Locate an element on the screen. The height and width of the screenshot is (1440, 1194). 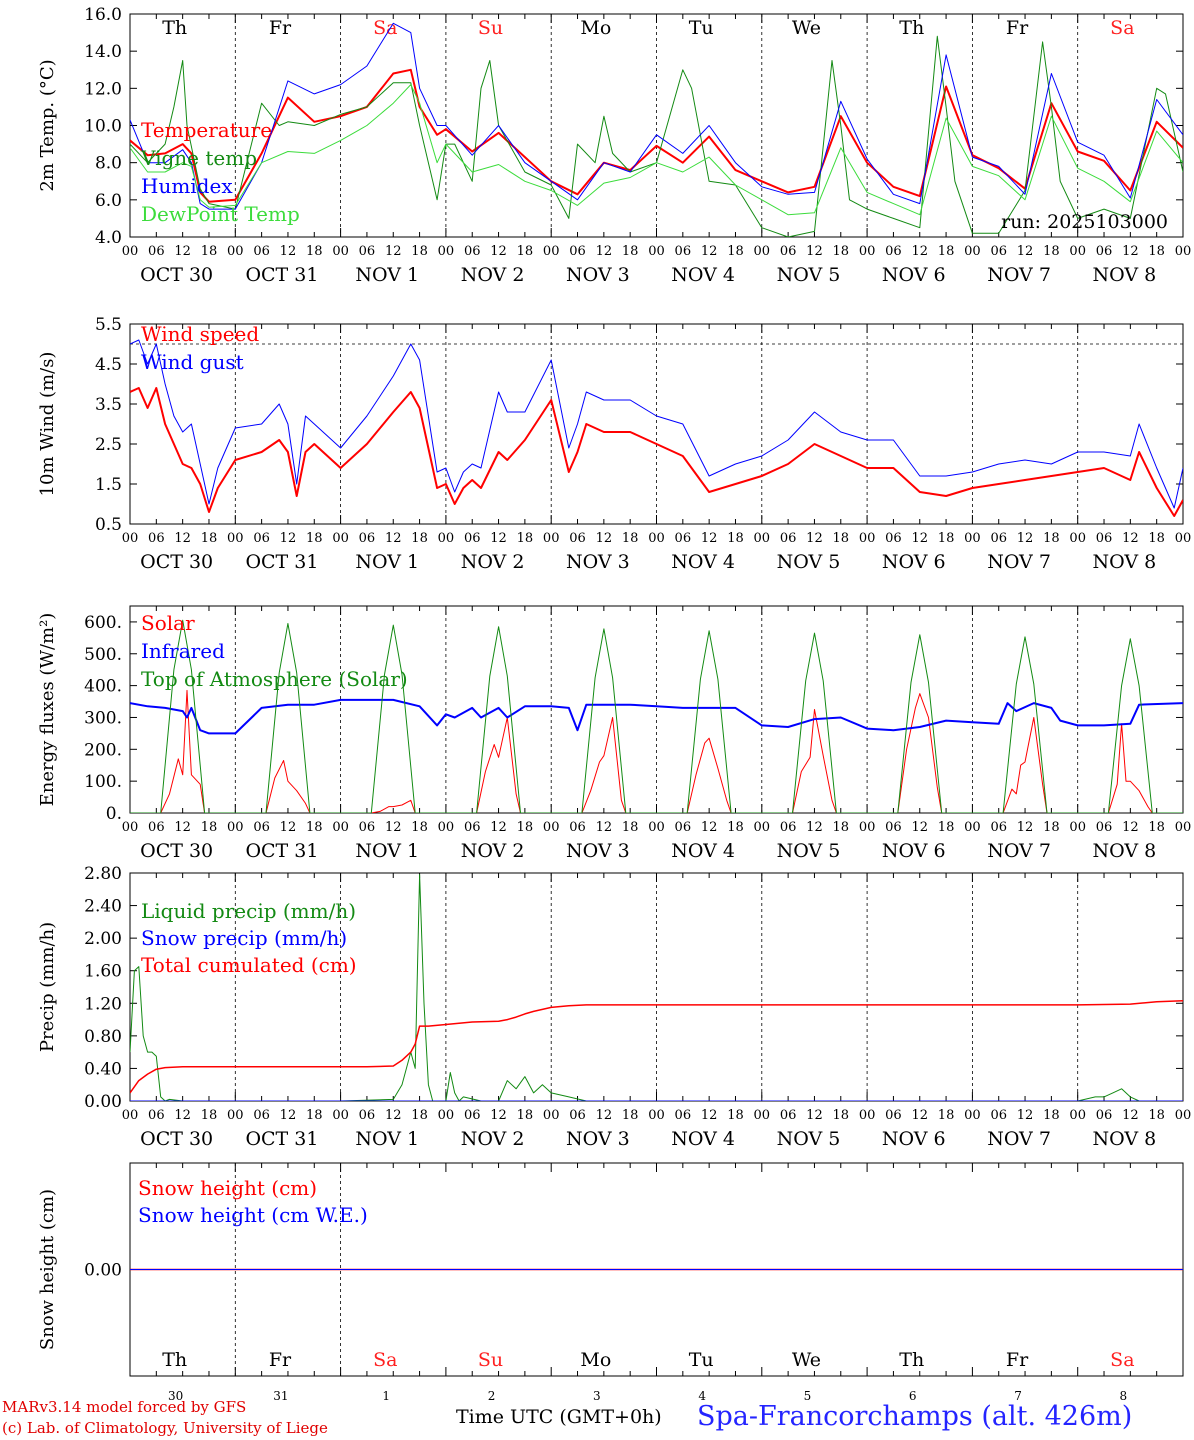
series-vigne-temp is located at coordinates (656, 136).